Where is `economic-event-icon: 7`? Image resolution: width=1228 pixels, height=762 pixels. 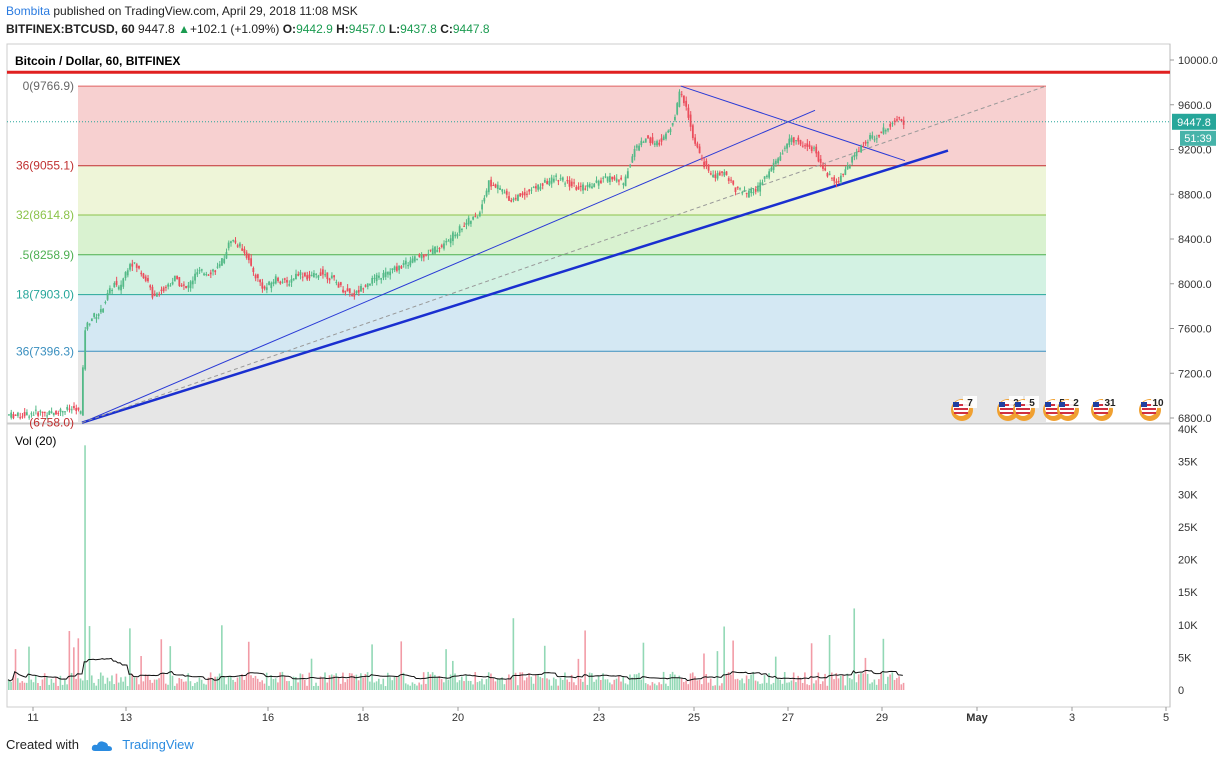 economic-event-icon: 7 is located at coordinates (964, 408).